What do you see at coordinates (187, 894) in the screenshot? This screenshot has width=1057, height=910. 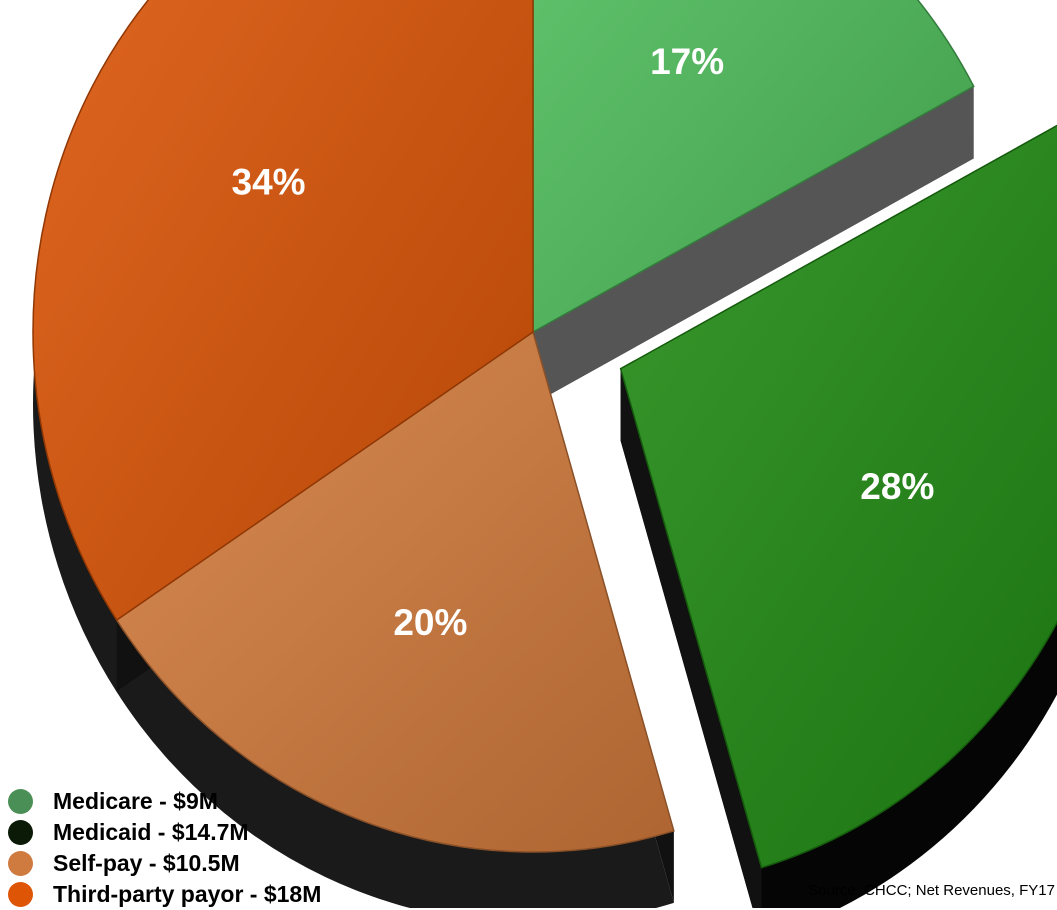 I see `legend-label: Third-party payor - $18M` at bounding box center [187, 894].